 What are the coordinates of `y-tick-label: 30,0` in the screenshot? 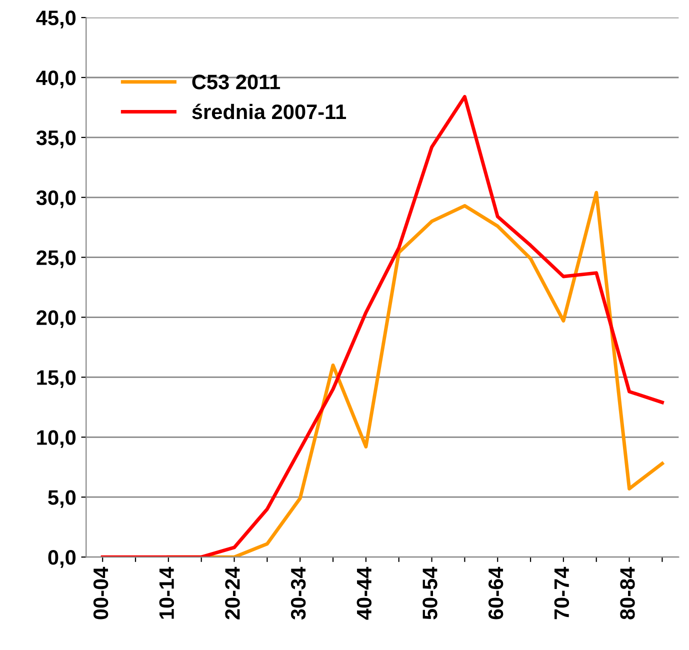 It's located at (56, 199).